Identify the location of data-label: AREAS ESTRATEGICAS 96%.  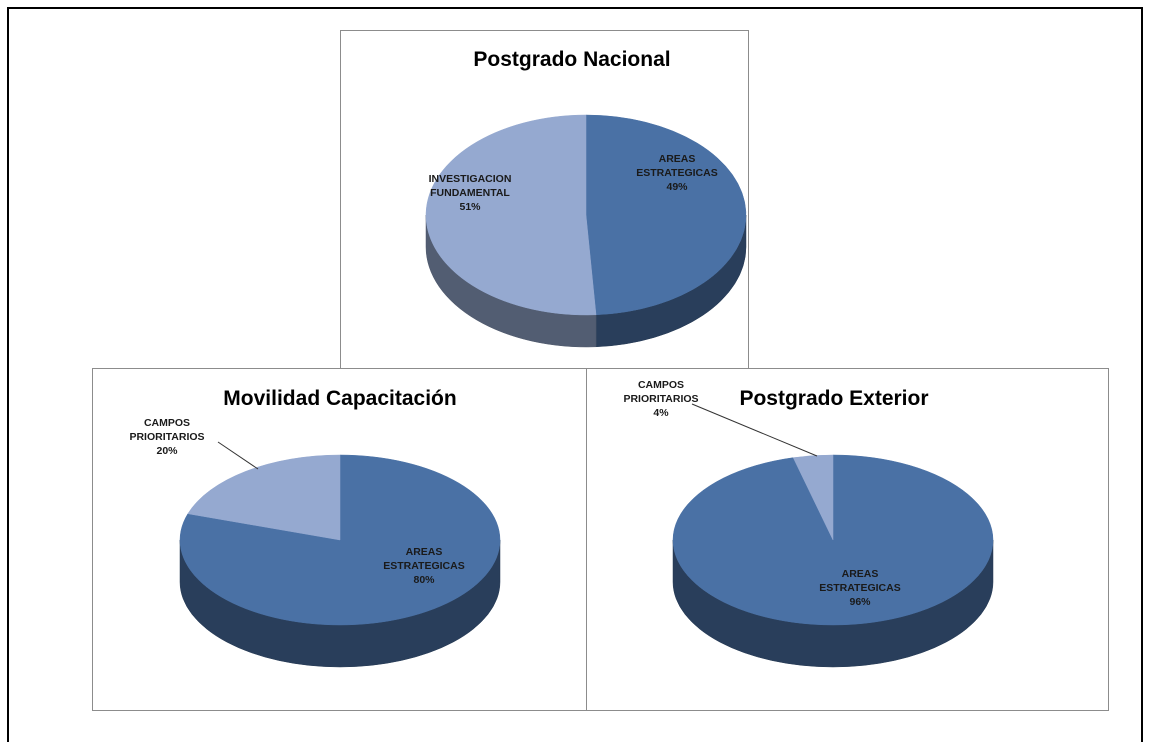
(860, 588).